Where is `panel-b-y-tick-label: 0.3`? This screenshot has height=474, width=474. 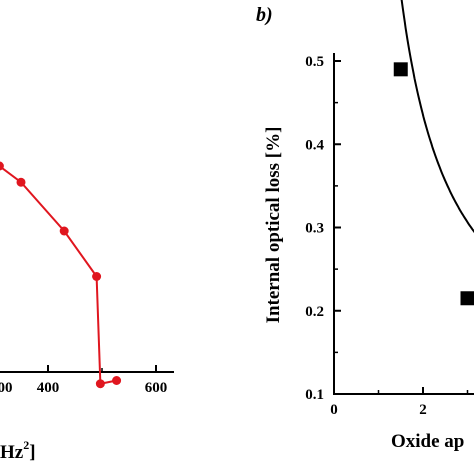 panel-b-y-tick-label: 0.3 is located at coordinates (314, 229).